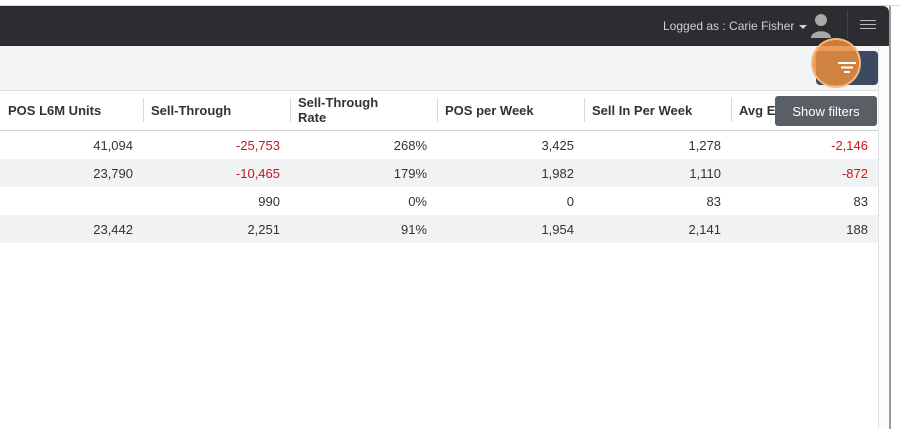 This screenshot has width=900, height=429. Describe the element at coordinates (71, 201) in the screenshot. I see `cell-pos-l6m` at that location.